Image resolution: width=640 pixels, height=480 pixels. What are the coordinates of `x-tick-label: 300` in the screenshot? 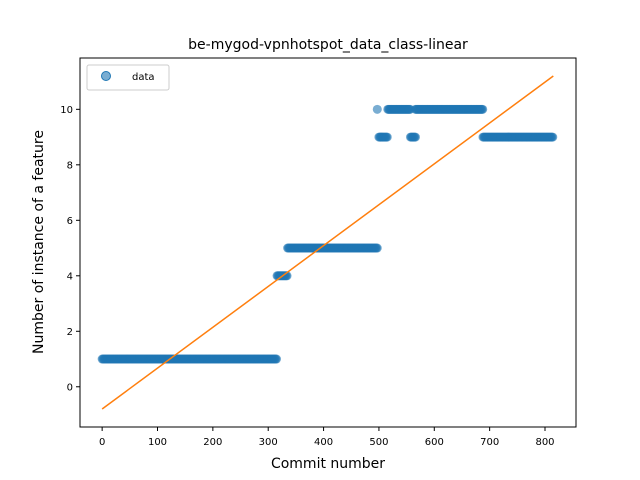 It's located at (268, 442).